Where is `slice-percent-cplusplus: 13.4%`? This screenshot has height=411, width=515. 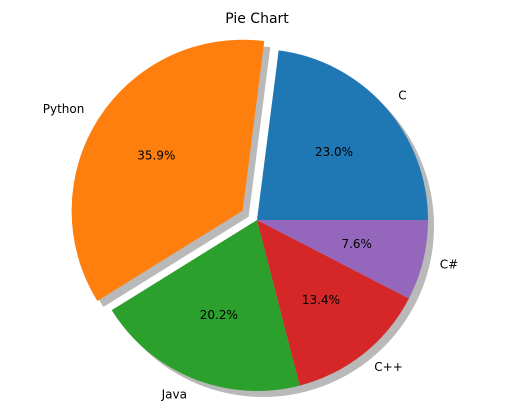
slice-percent-cplusplus: 13.4% is located at coordinates (321, 300).